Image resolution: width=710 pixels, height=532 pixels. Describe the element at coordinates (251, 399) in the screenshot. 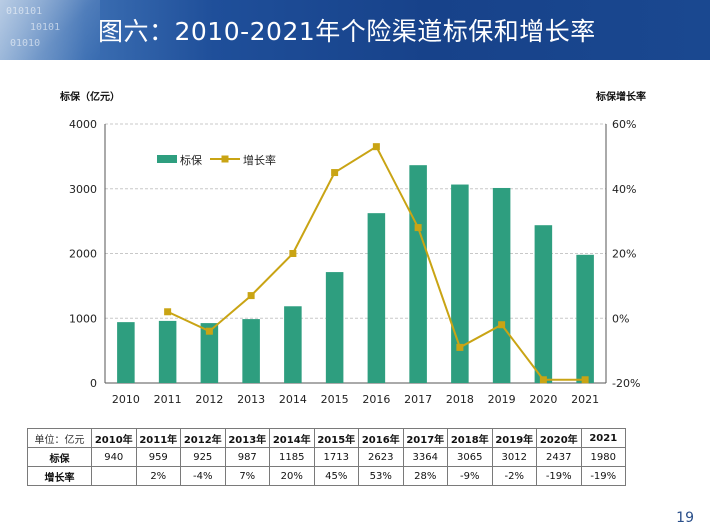

I see `x-tick-label: 2013` at that location.